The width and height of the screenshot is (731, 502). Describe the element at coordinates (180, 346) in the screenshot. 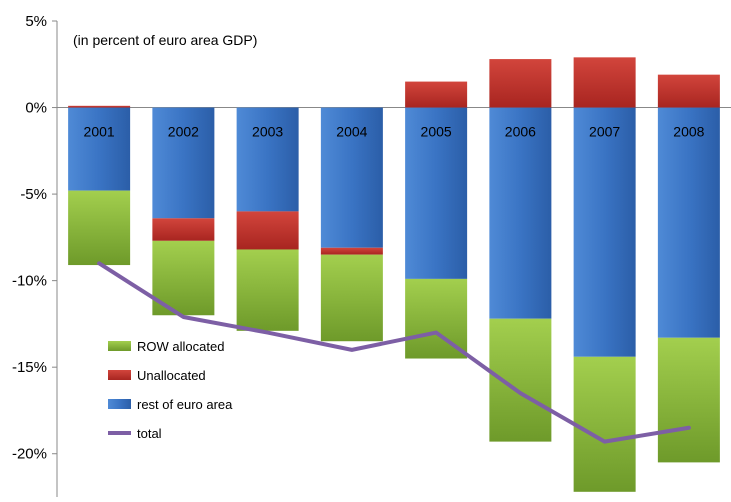

I see `legend-label: ROW allocated` at that location.